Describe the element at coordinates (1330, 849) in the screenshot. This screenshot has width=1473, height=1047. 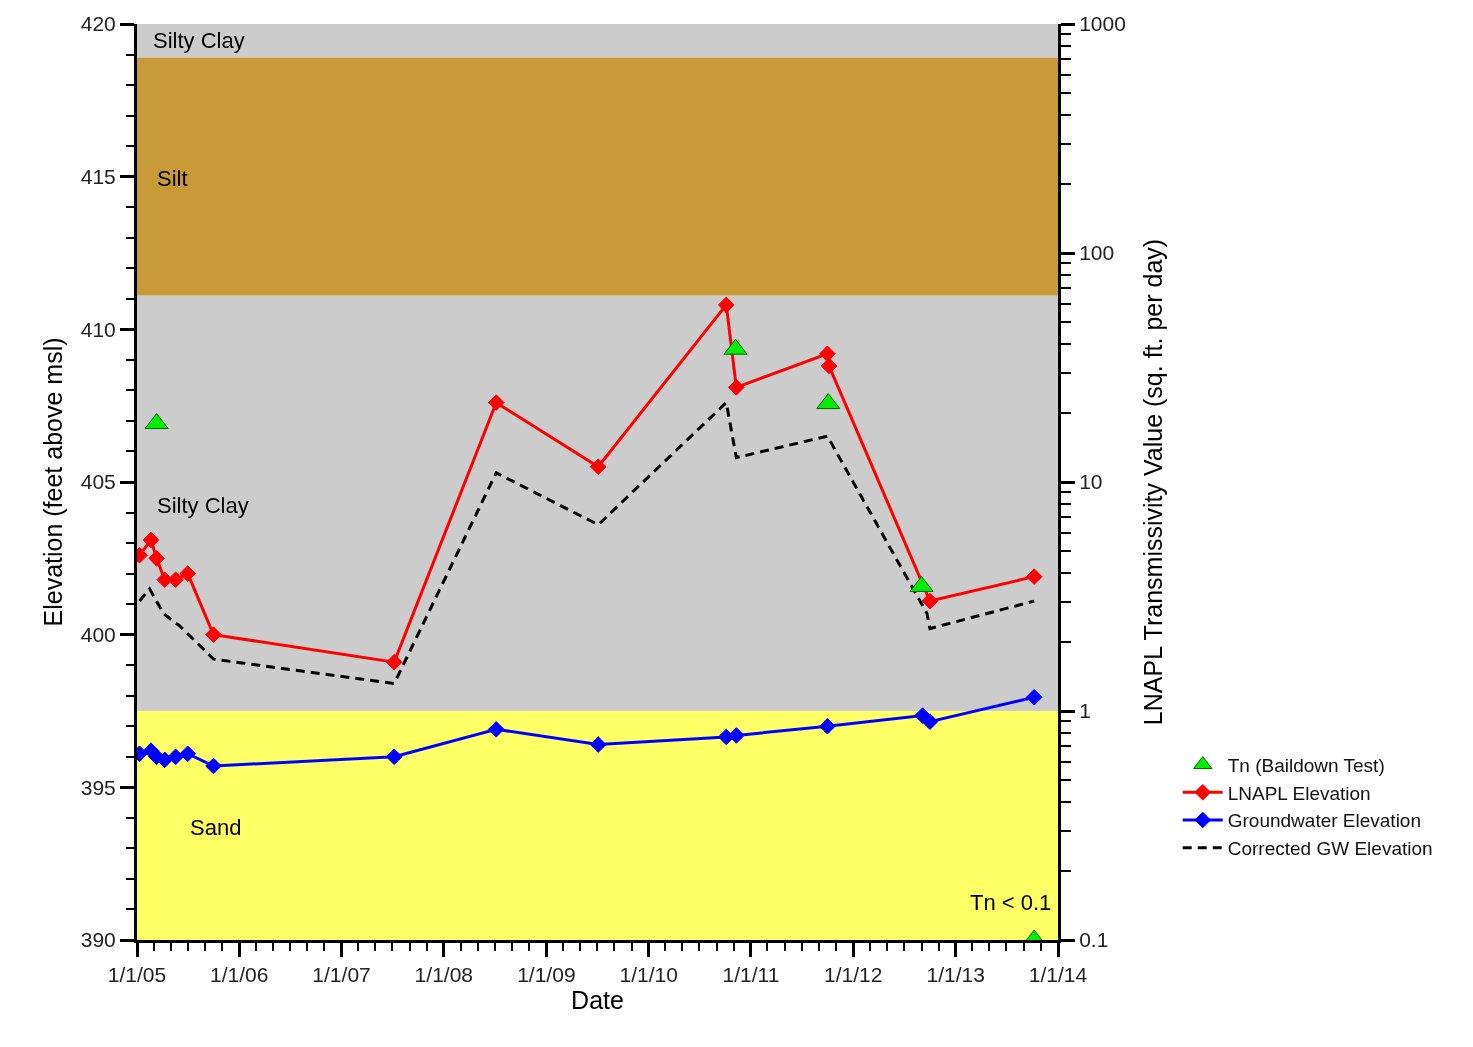
I see `legend-label: Corrected GW Elevation` at that location.